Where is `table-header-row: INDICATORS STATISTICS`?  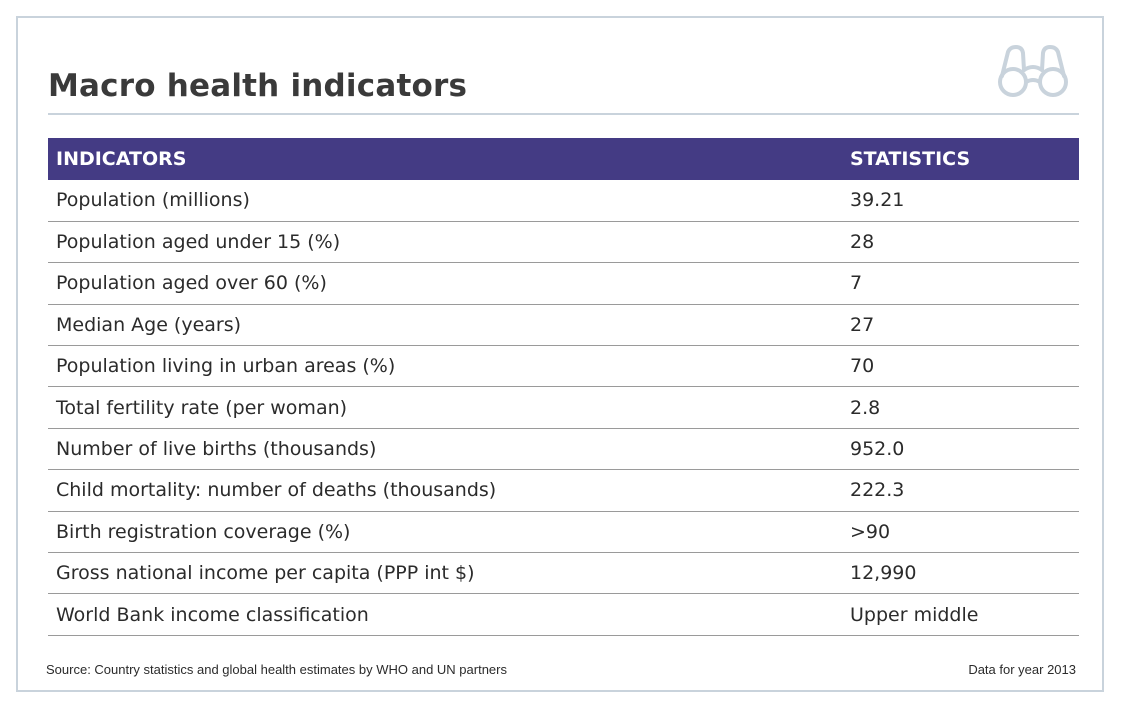
table-header-row: INDICATORS STATISTICS is located at coordinates (563, 159).